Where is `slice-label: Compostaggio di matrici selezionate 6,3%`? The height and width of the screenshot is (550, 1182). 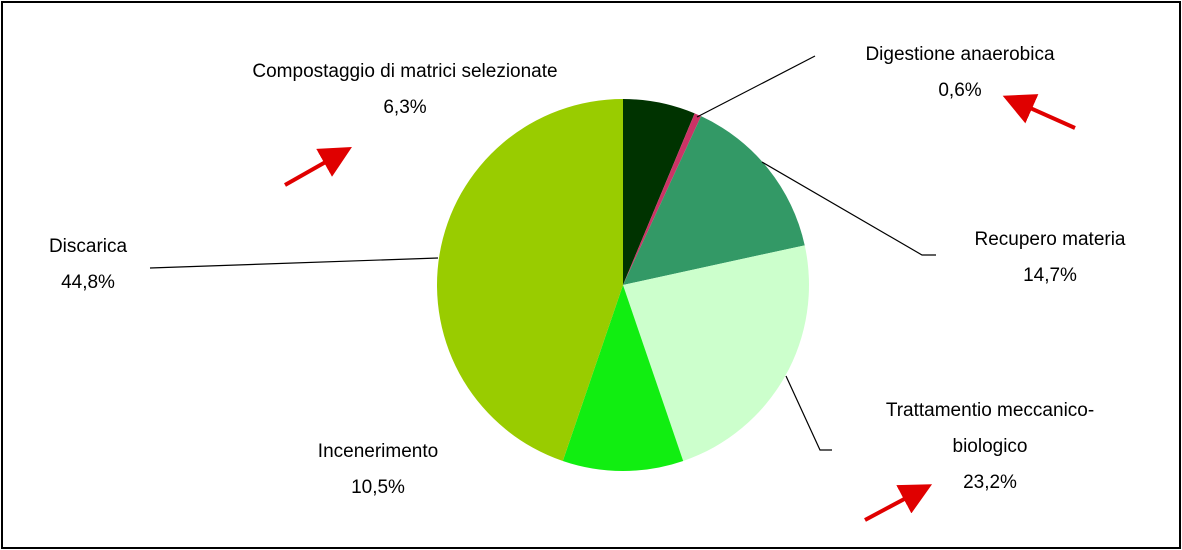 slice-label: Compostaggio di matrici selezionate 6,3% is located at coordinates (405, 90).